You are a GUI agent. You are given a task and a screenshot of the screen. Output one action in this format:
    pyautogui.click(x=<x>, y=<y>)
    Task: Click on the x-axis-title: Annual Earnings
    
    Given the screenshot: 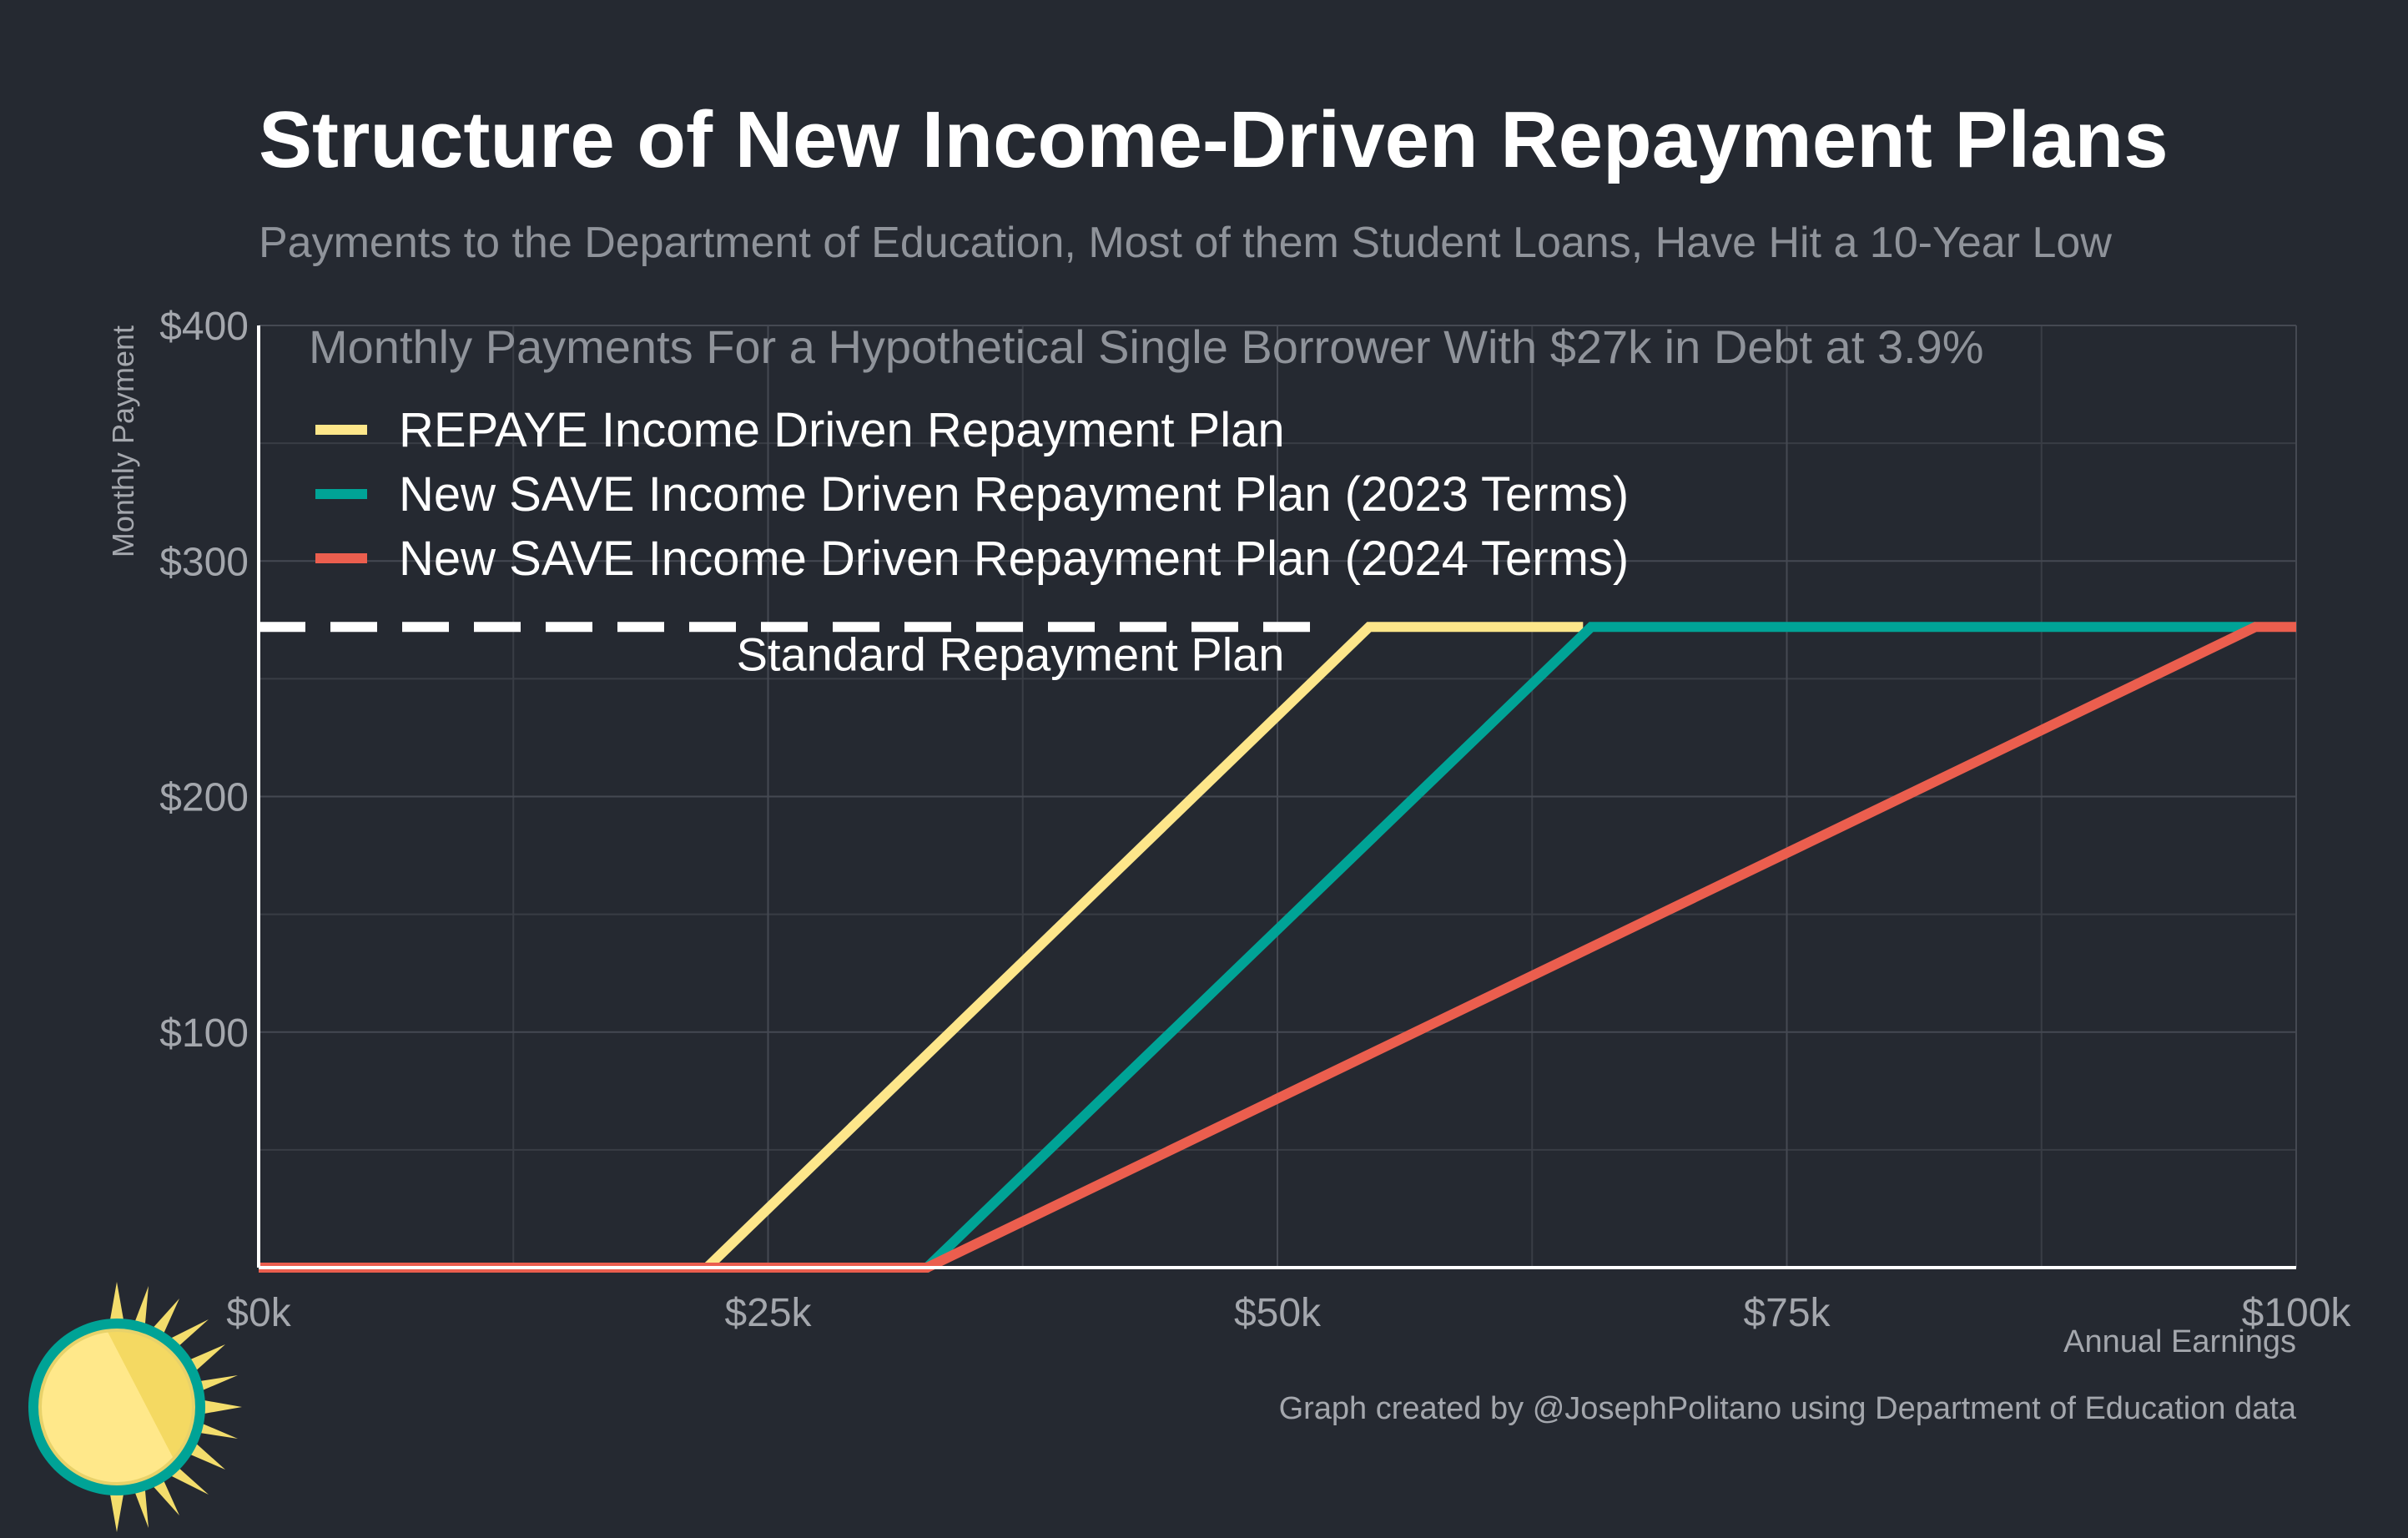 What is the action you would take?
    pyautogui.click(x=2179, y=1341)
    